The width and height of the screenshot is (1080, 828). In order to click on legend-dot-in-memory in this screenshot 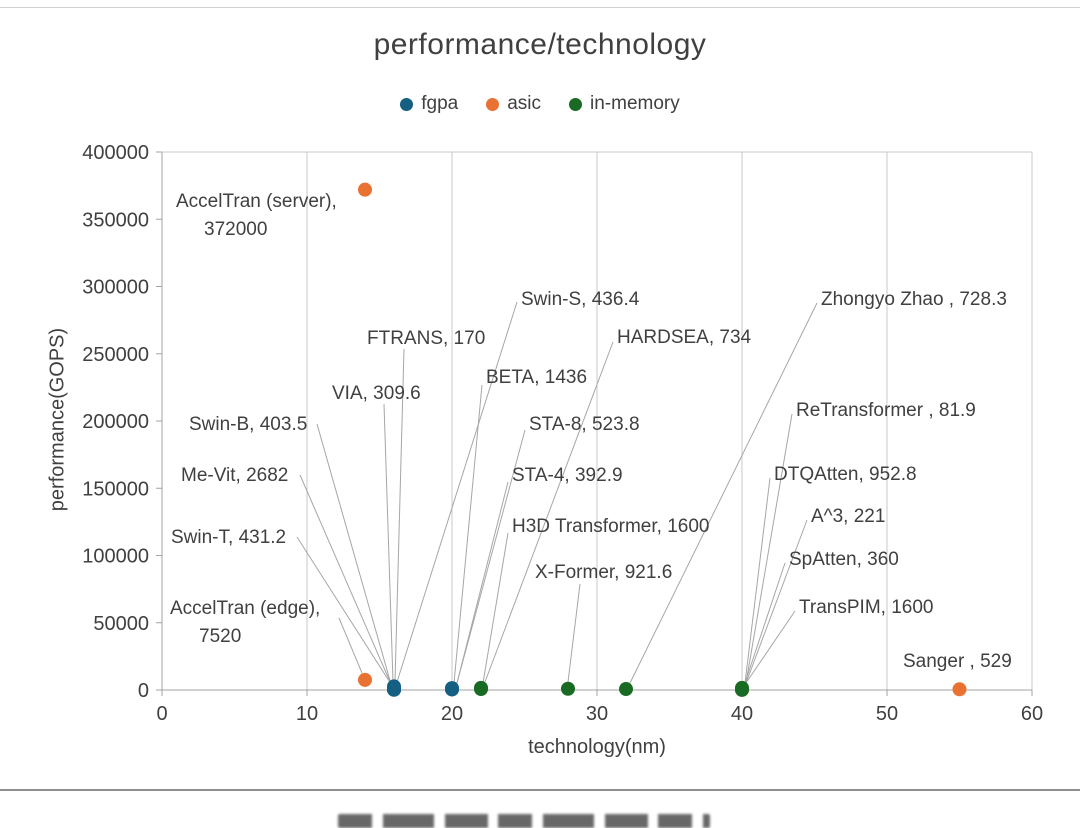, I will do `click(576, 104)`.